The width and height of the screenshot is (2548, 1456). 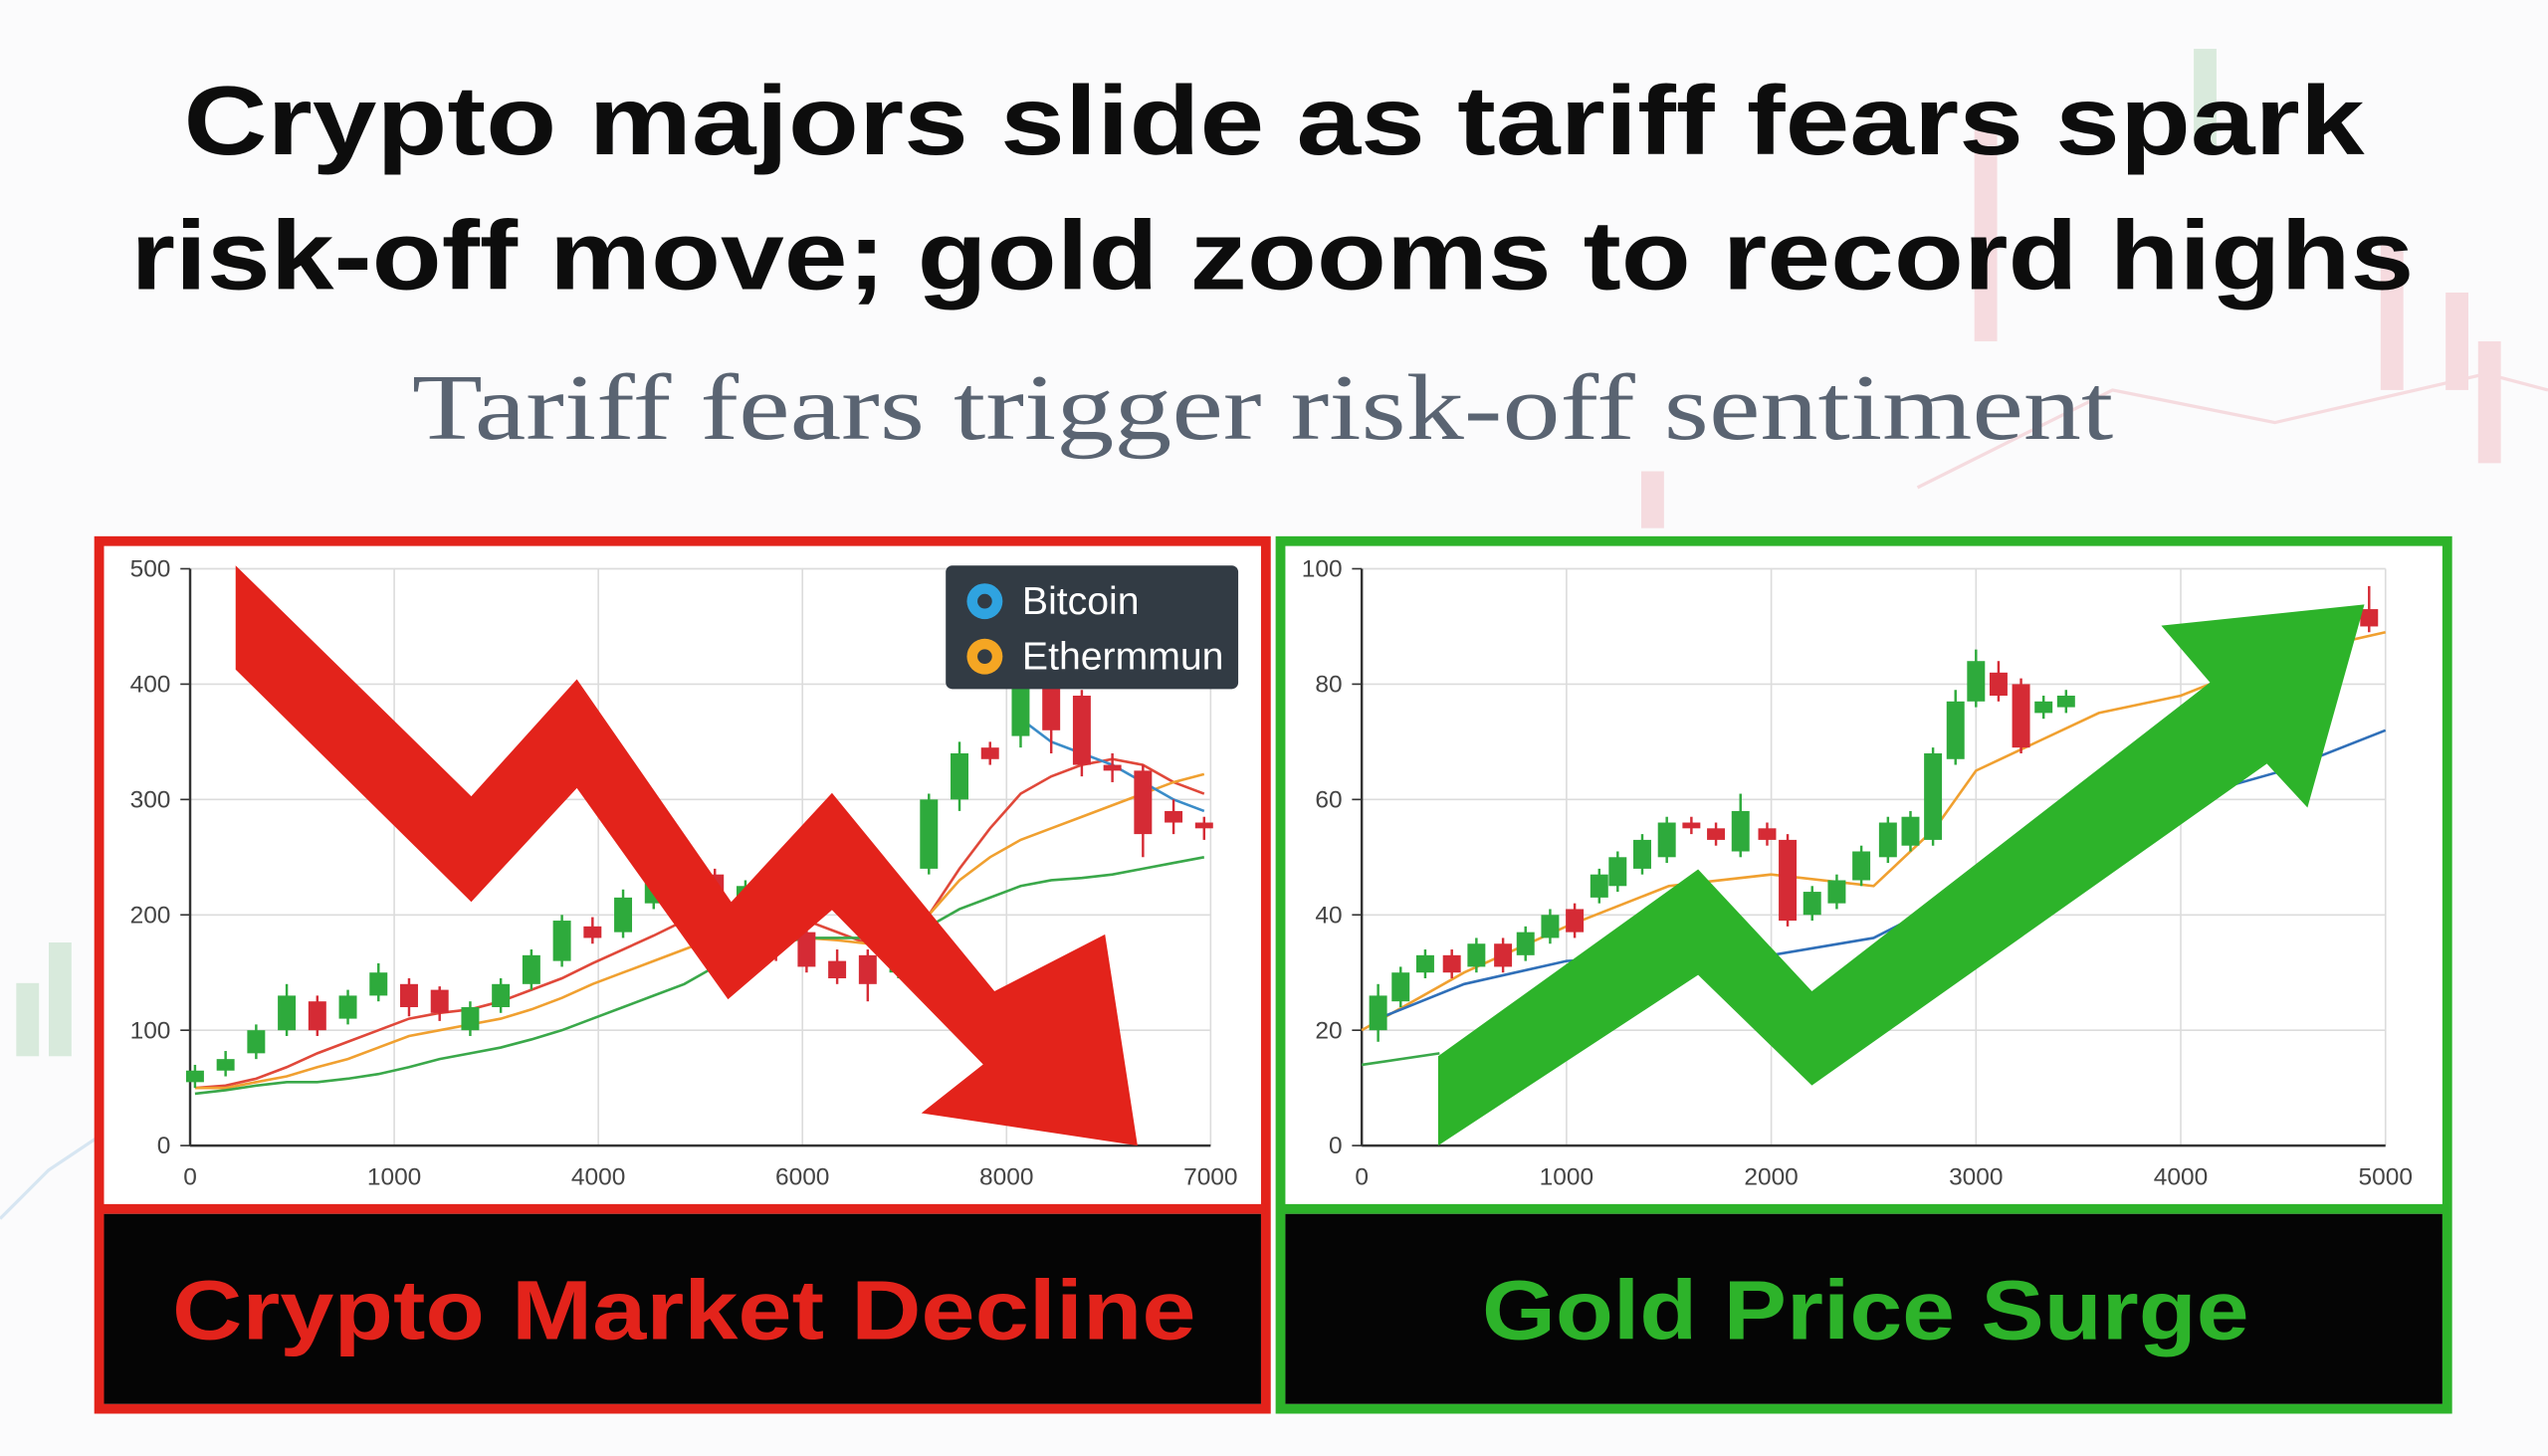 I want to click on panel-caption: Crypto Market Decline, so click(x=684, y=1309).